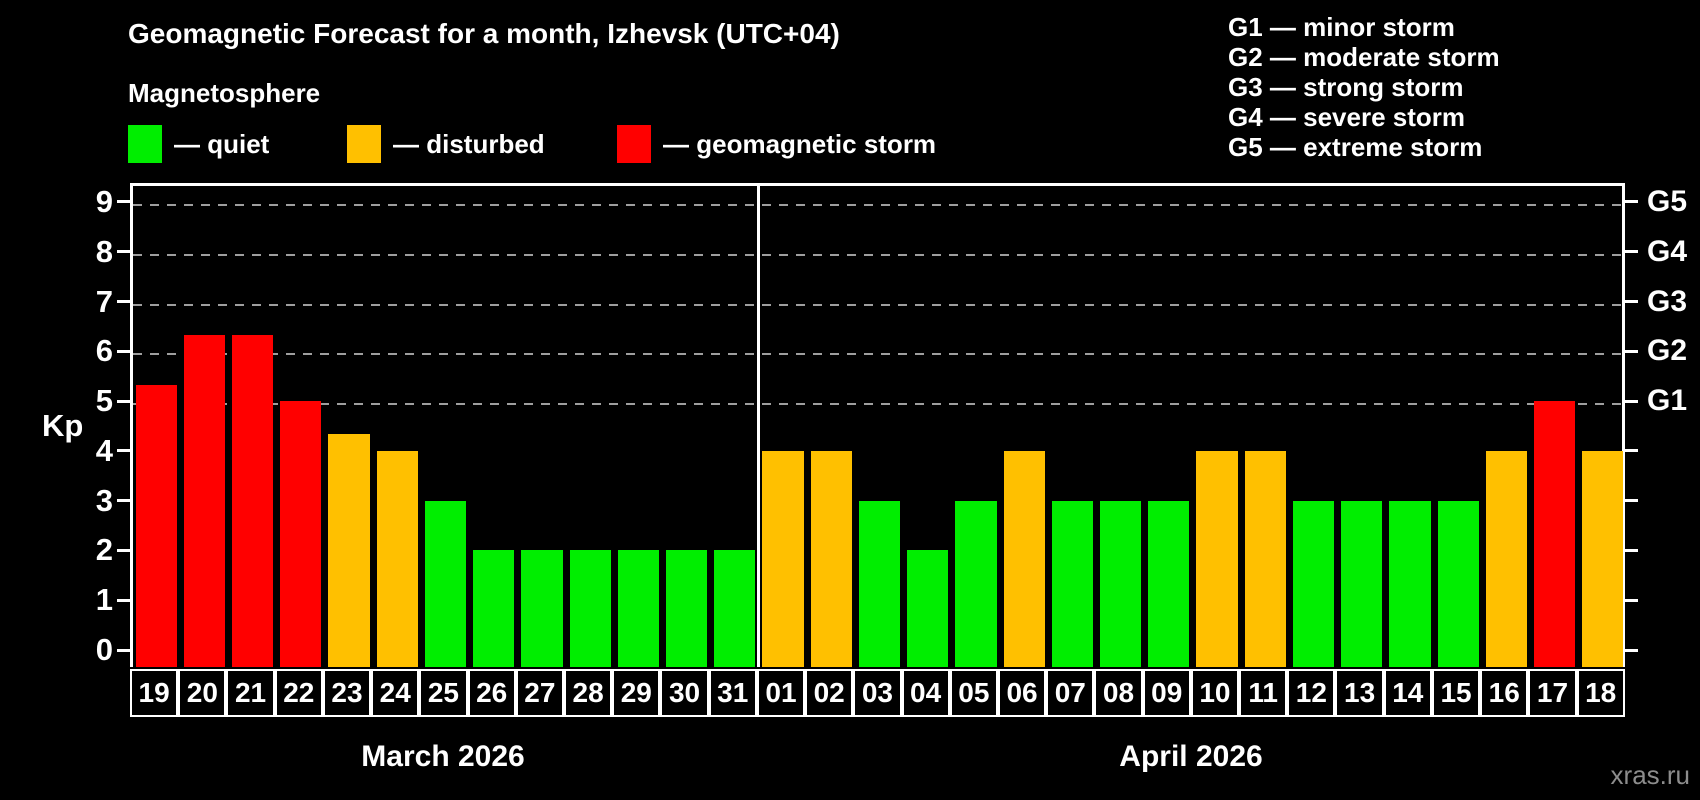  I want to click on month-label-march: March 2026, so click(443, 756).